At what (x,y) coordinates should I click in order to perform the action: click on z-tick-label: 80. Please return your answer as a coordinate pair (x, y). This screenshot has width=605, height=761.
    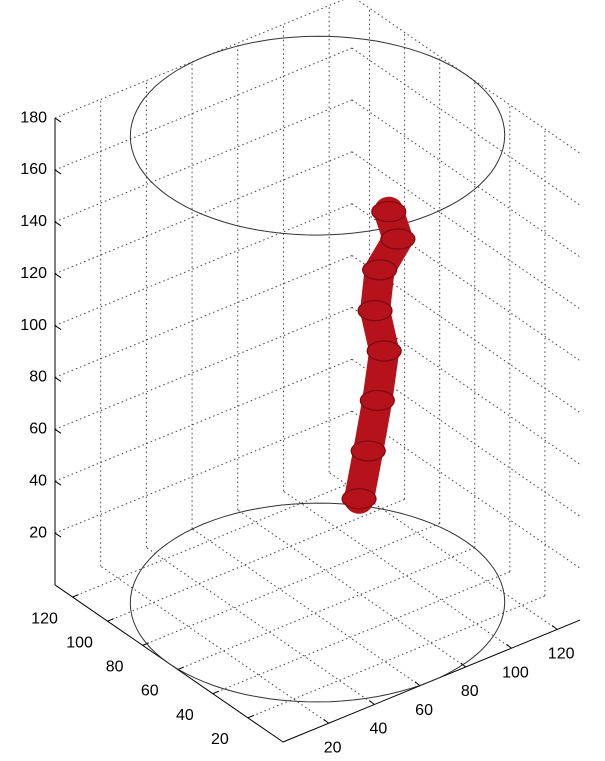
    Looking at the image, I should click on (38, 377).